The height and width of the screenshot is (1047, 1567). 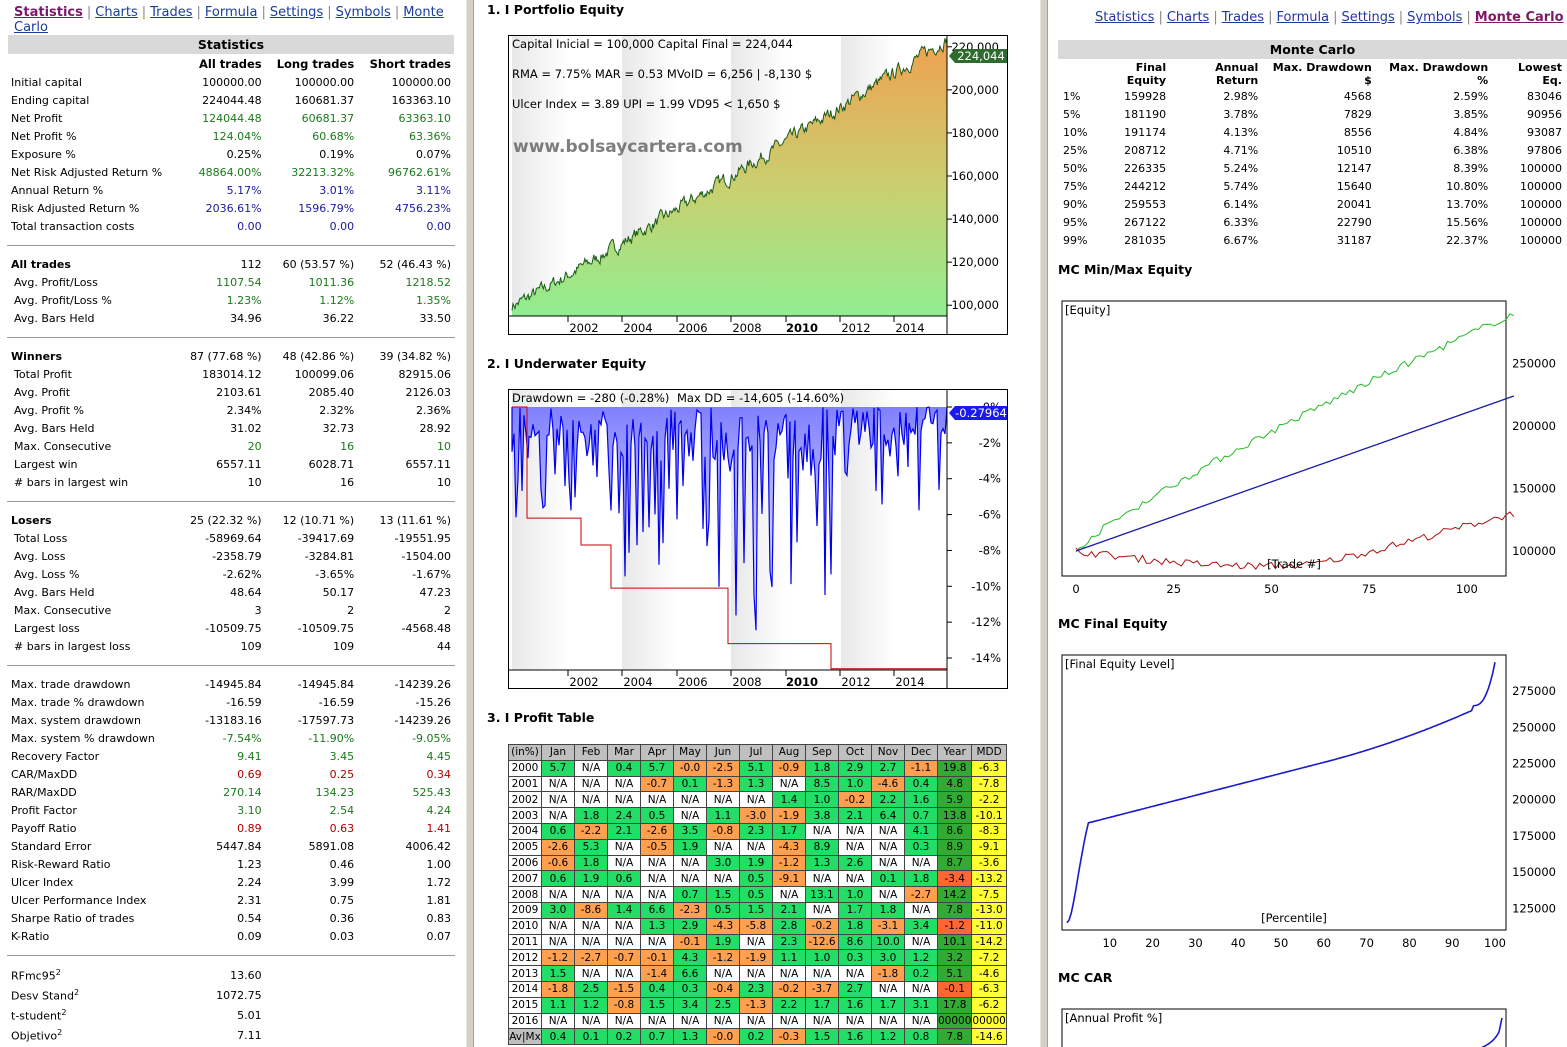 What do you see at coordinates (226, 356) in the screenshot?
I see `stats-value: 87 (77.68 %)` at bounding box center [226, 356].